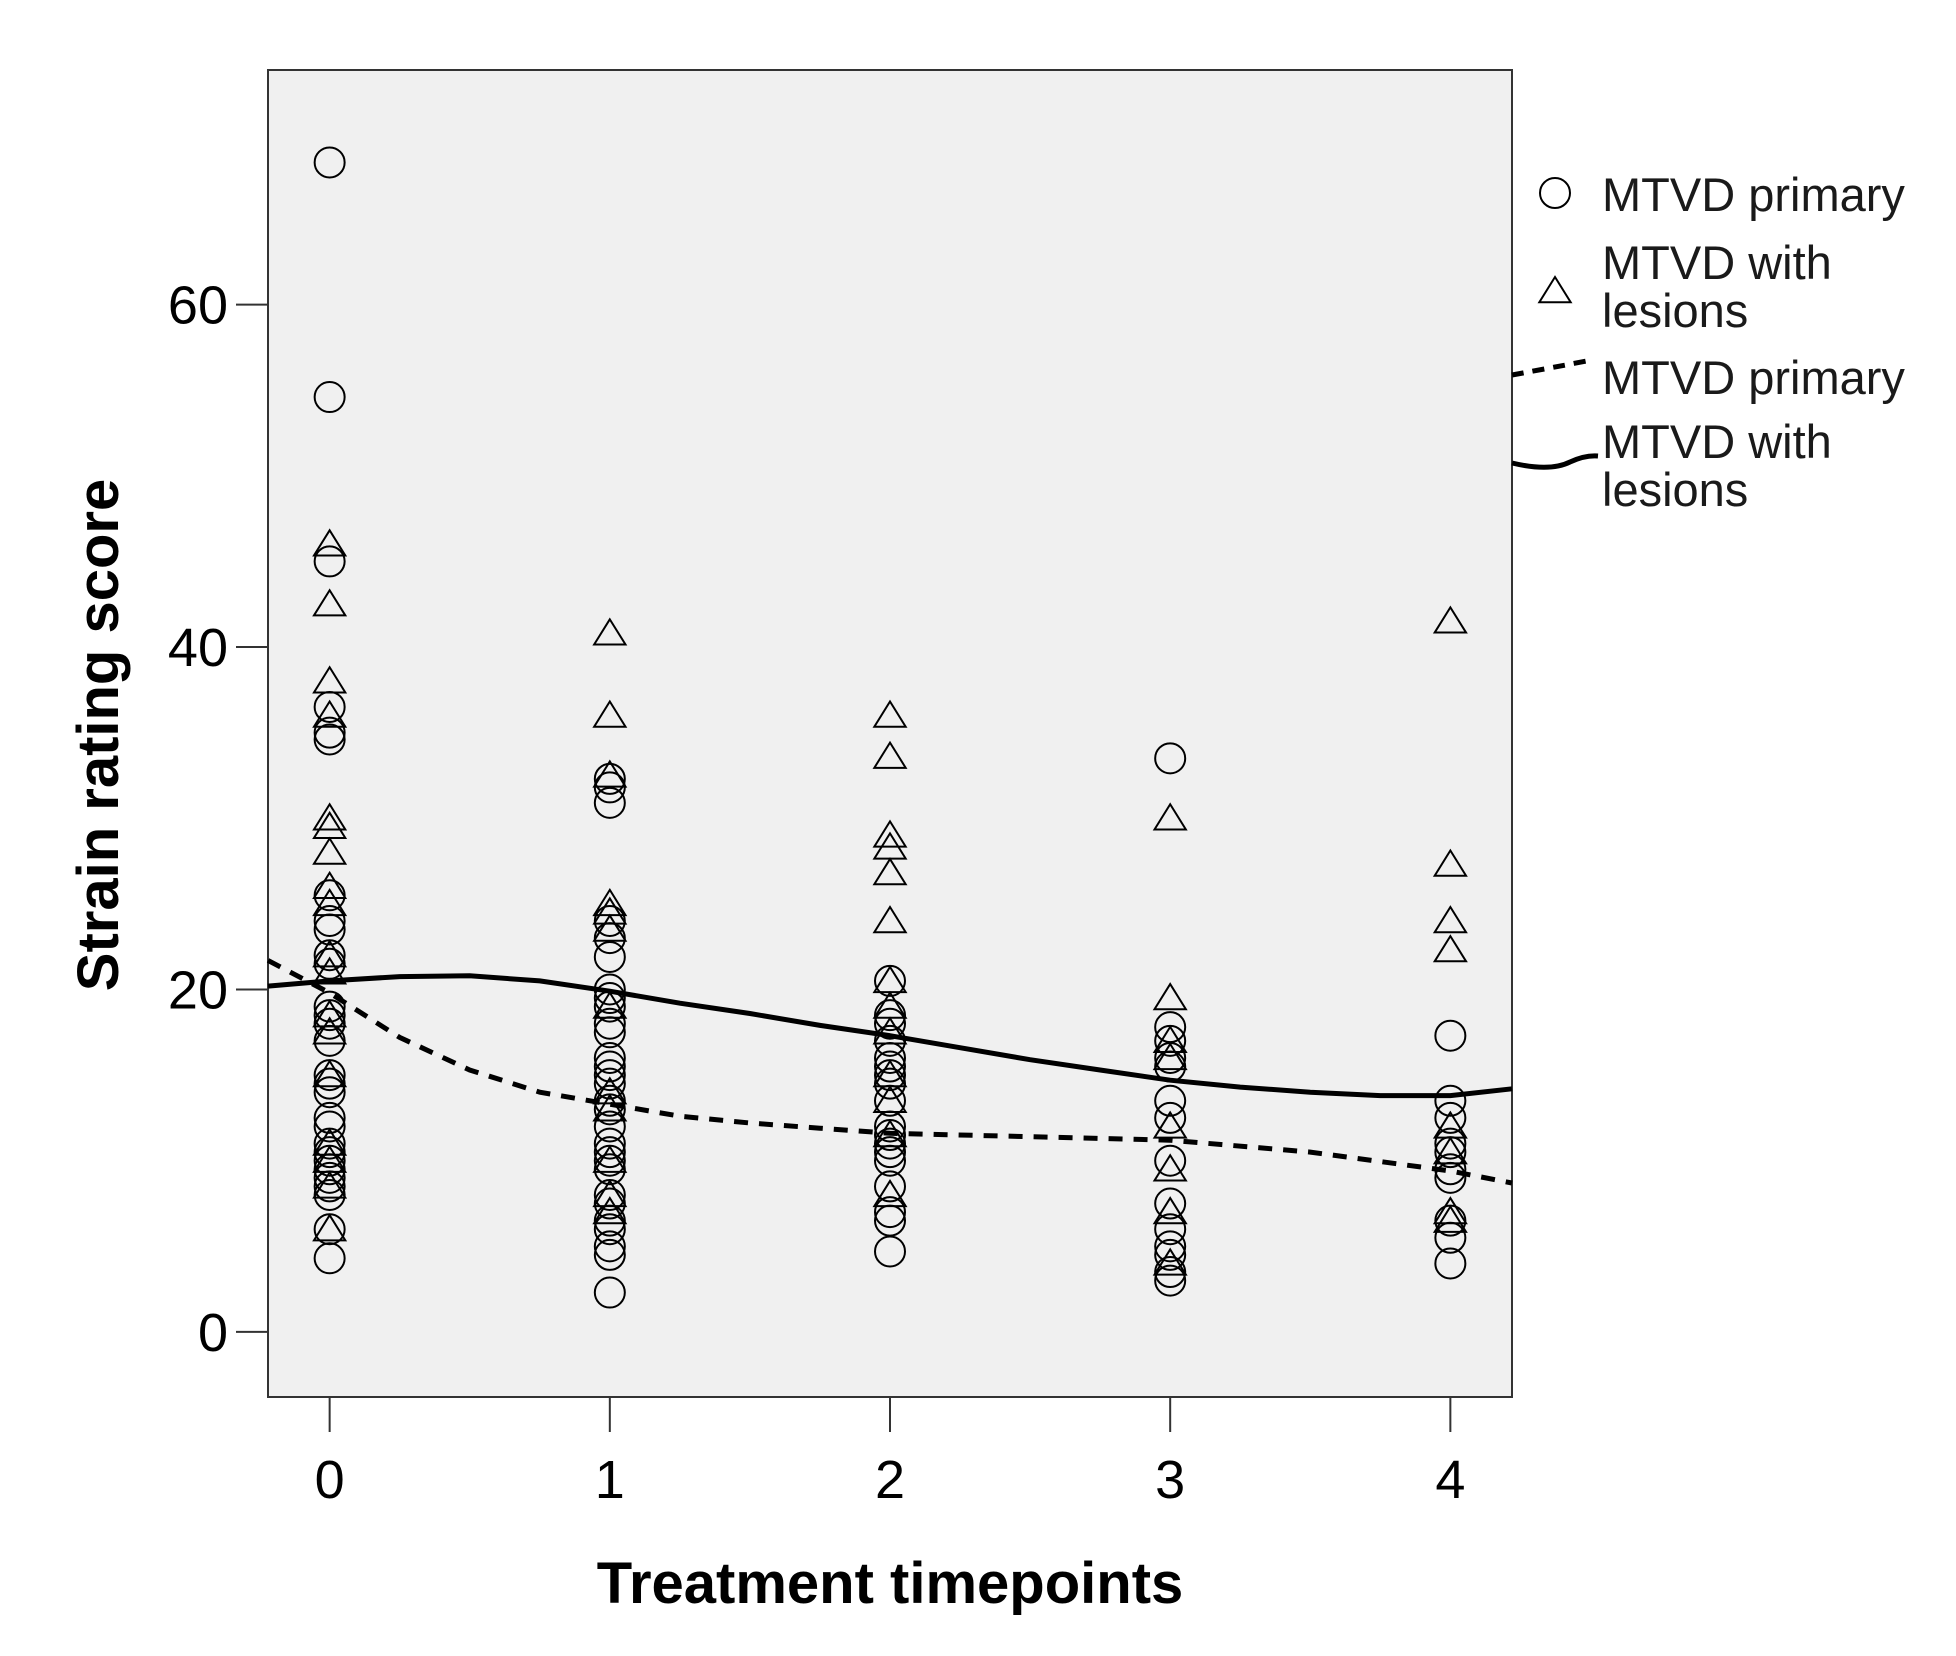 The height and width of the screenshot is (1656, 1956). Describe the element at coordinates (1555, 289) in the screenshot. I see `legend-triangle-icon` at that location.